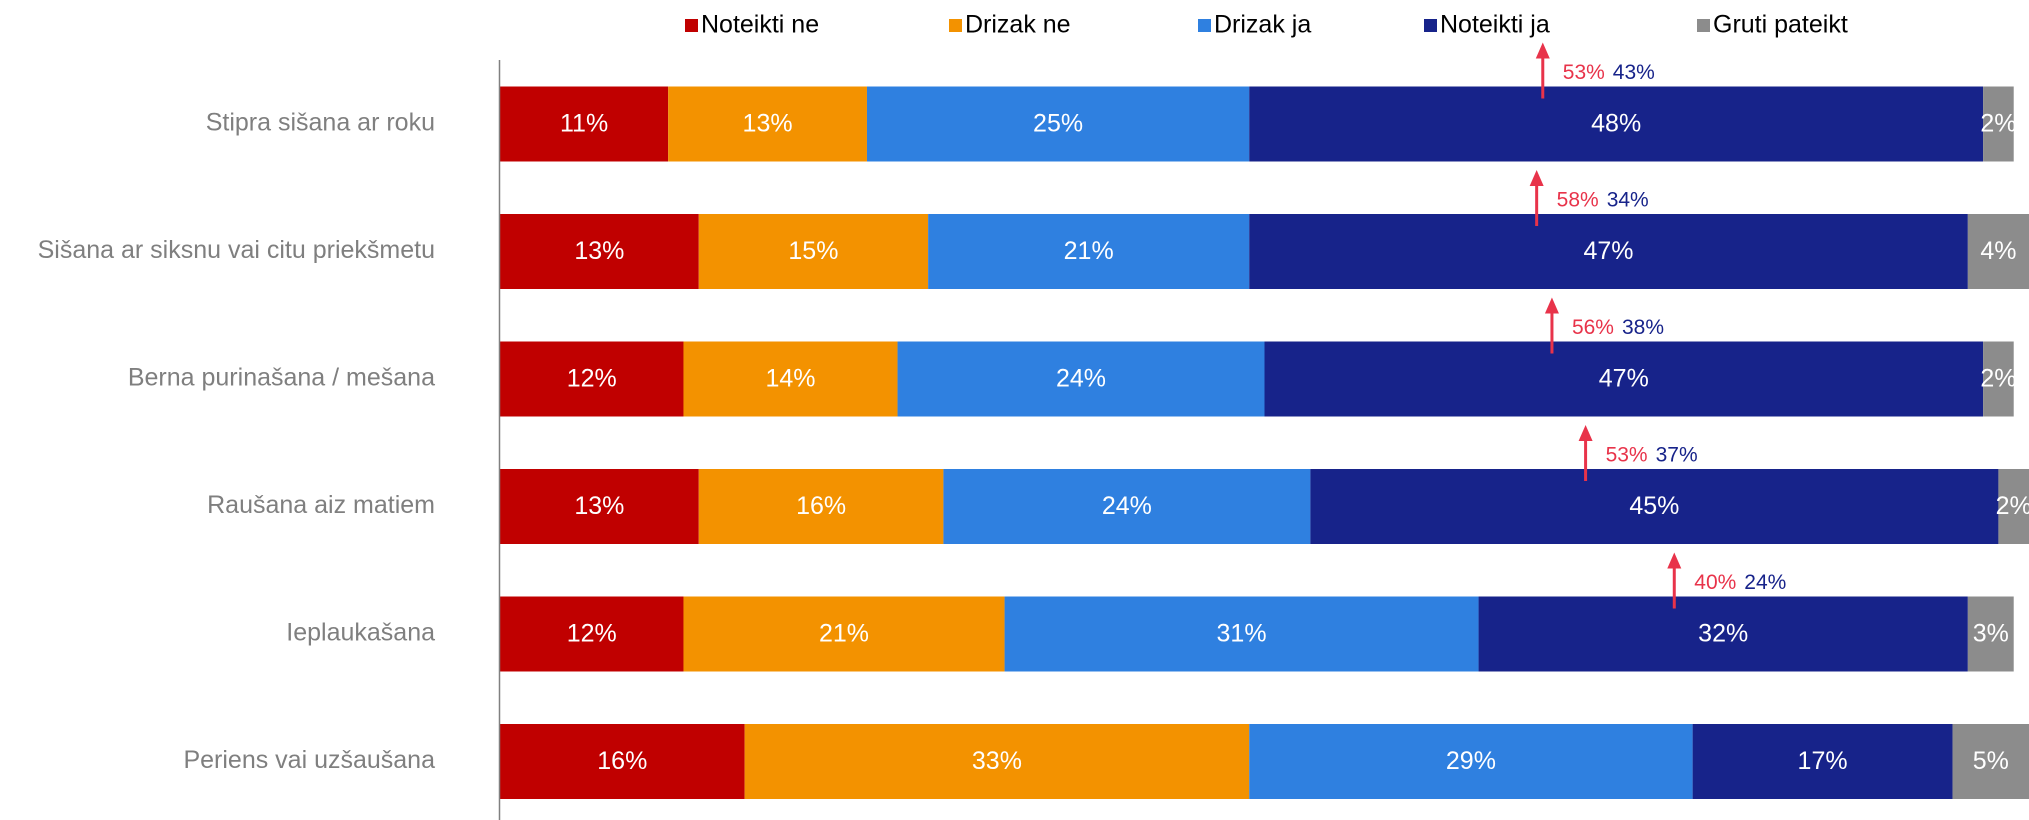 Image resolution: width=2029 pixels, height=820 pixels. I want to click on value-label: 45%, so click(1654, 506).